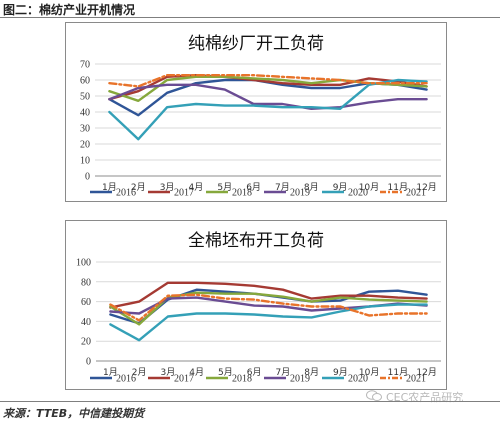 This screenshot has height=422, width=500. What do you see at coordinates (250, 9) in the screenshot?
I see `figure-header: 图二：棉纺产业开机情况` at bounding box center [250, 9].